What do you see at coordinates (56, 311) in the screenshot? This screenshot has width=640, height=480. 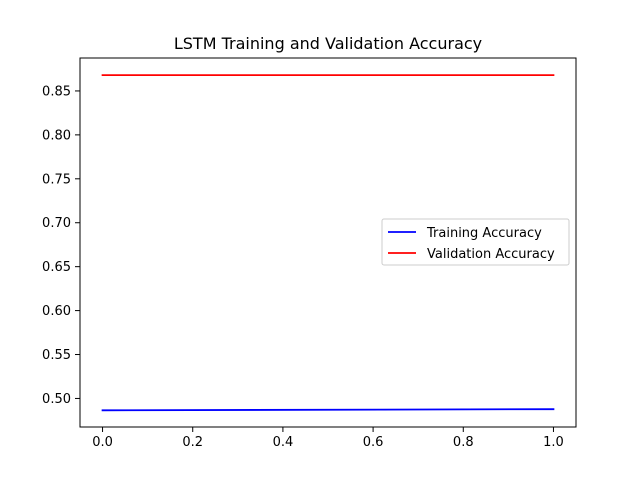 I see `y-tick-label: 0.60` at bounding box center [56, 311].